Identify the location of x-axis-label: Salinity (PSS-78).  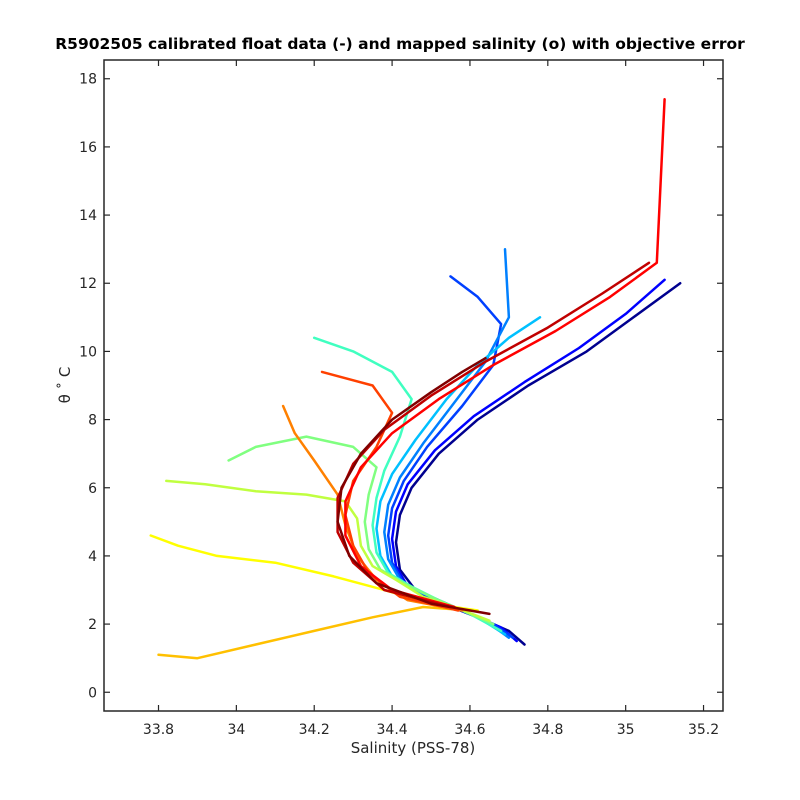
(413, 748).